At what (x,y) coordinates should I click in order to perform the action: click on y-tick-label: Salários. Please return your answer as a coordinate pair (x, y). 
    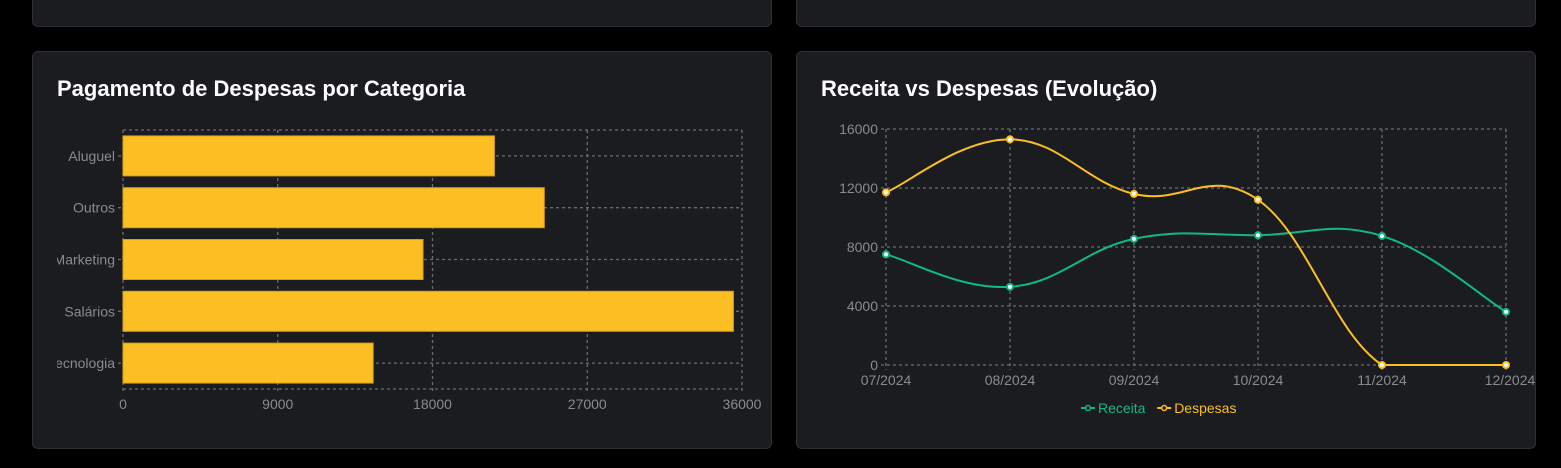
    Looking at the image, I should click on (89, 311).